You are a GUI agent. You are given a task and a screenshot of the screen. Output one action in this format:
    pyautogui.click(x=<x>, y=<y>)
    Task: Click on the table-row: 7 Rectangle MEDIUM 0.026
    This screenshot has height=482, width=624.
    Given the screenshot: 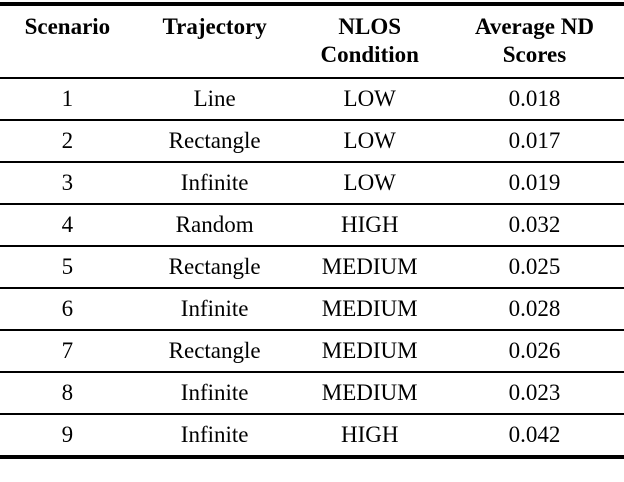 What is the action you would take?
    pyautogui.click(x=312, y=352)
    